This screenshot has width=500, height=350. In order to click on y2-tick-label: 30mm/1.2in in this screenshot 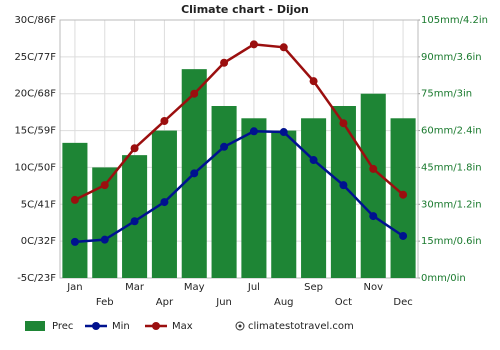, I will do `click(451, 204)`.